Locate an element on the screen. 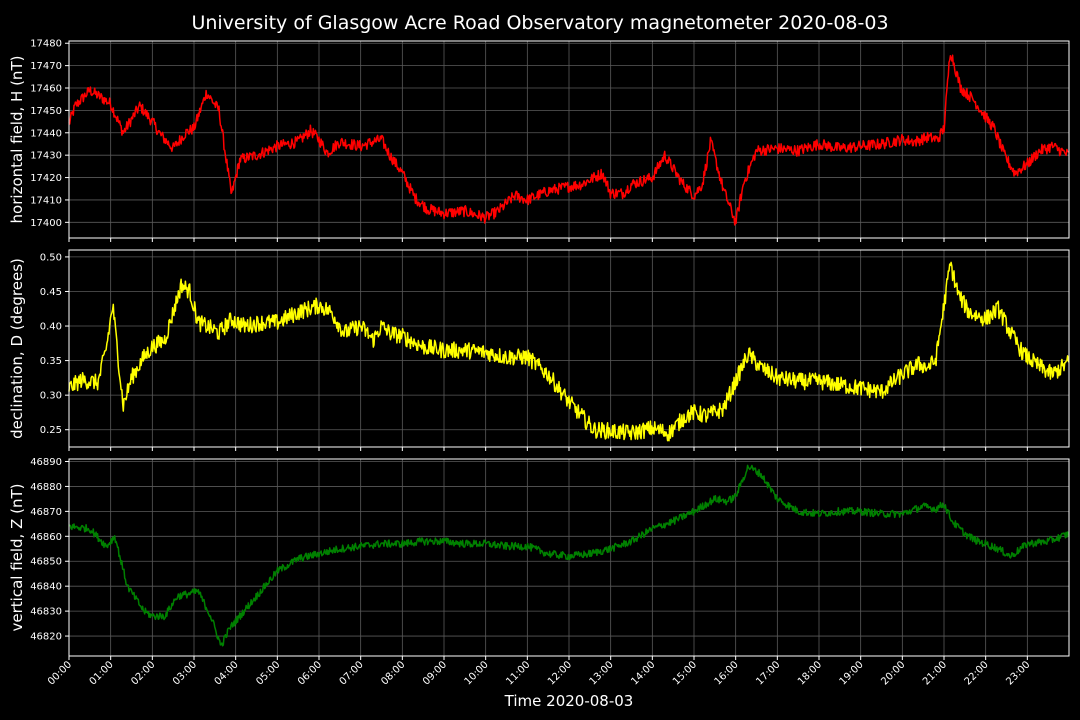 The height and width of the screenshot is (720, 1080). x-tick-label: 14:00 is located at coordinates (643, 673).